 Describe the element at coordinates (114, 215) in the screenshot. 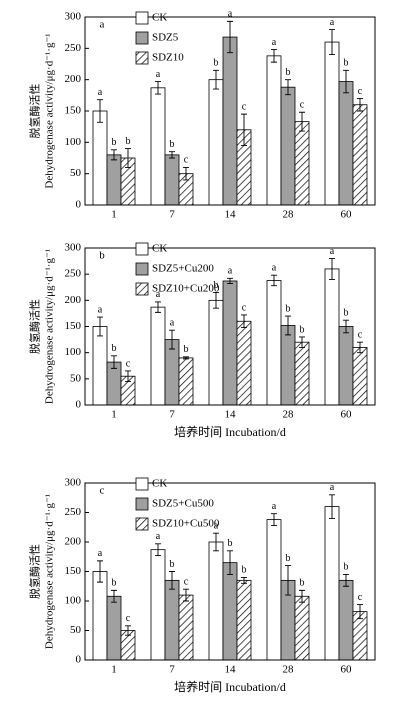

I see `x-tick-label: 1` at that location.